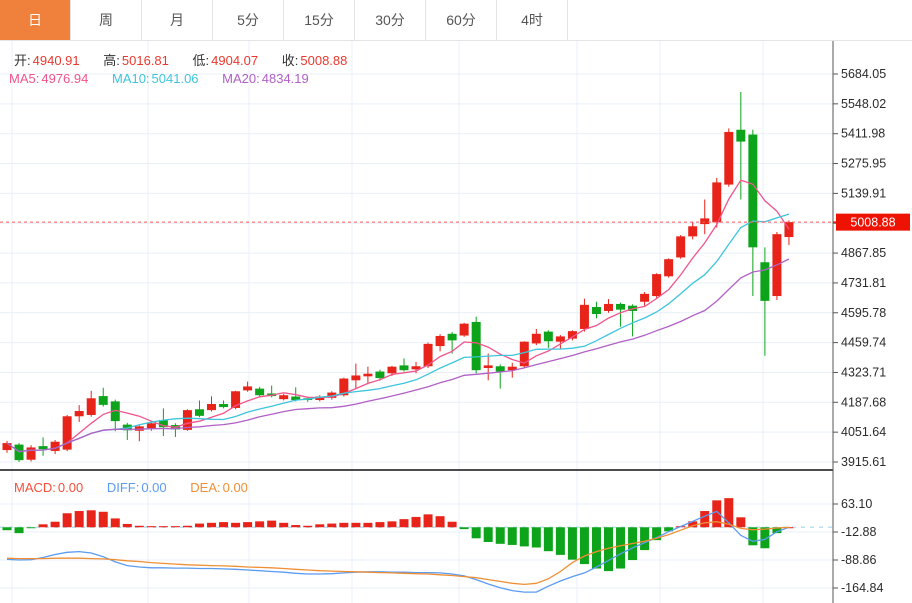 This screenshot has width=912, height=603. I want to click on macd-axis-label: 63.10, so click(856, 504).